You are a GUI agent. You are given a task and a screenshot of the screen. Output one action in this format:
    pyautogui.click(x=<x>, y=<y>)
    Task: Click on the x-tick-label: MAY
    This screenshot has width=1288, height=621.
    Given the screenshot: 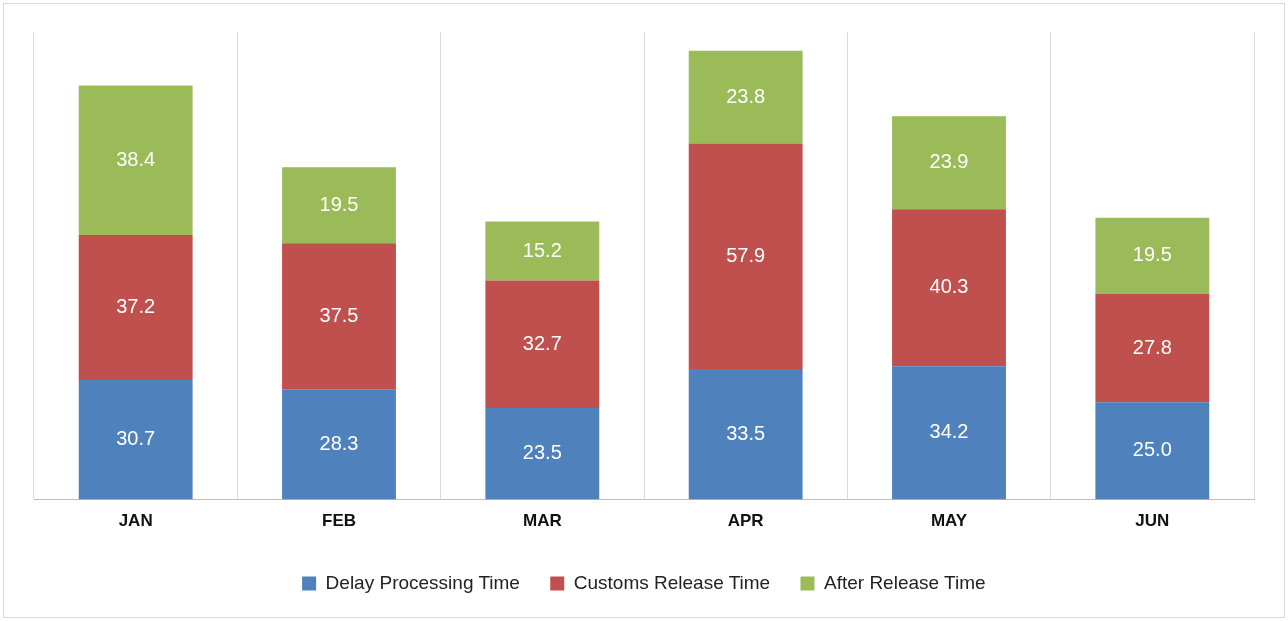 What is the action you would take?
    pyautogui.click(x=949, y=521)
    